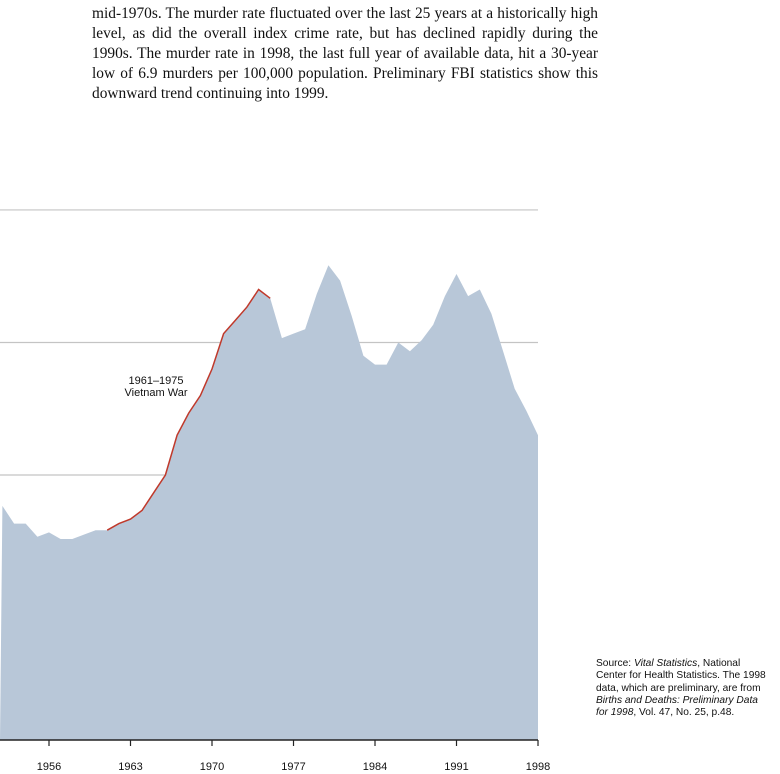 The image size is (780, 774). What do you see at coordinates (456, 767) in the screenshot?
I see `x-tick-label: 1991` at bounding box center [456, 767].